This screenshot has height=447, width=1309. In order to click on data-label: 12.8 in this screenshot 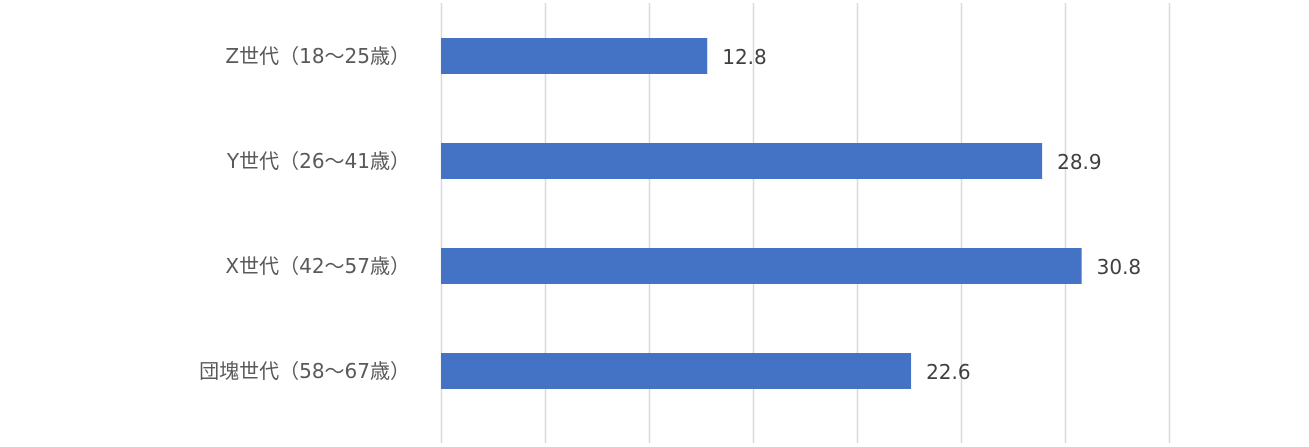, I will do `click(744, 57)`.